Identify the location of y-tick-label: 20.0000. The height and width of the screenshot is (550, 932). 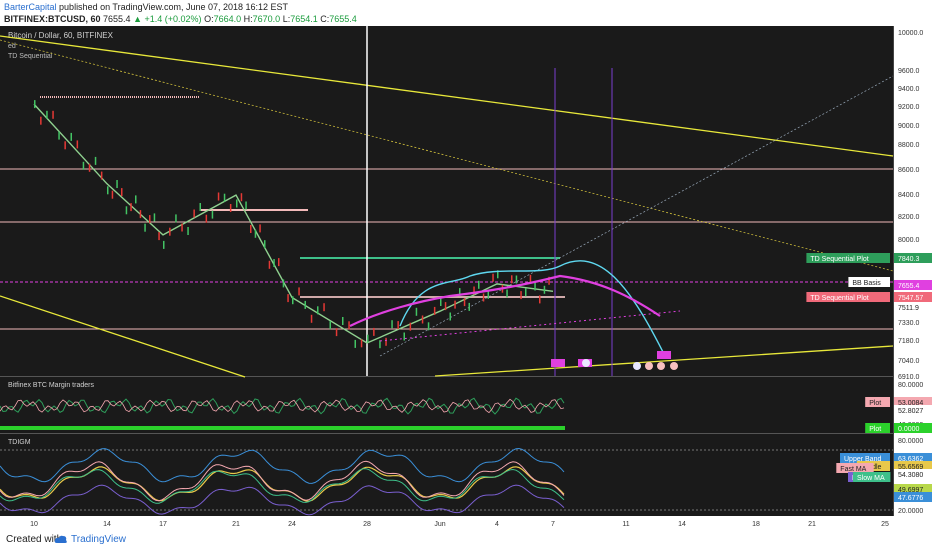
(910, 511).